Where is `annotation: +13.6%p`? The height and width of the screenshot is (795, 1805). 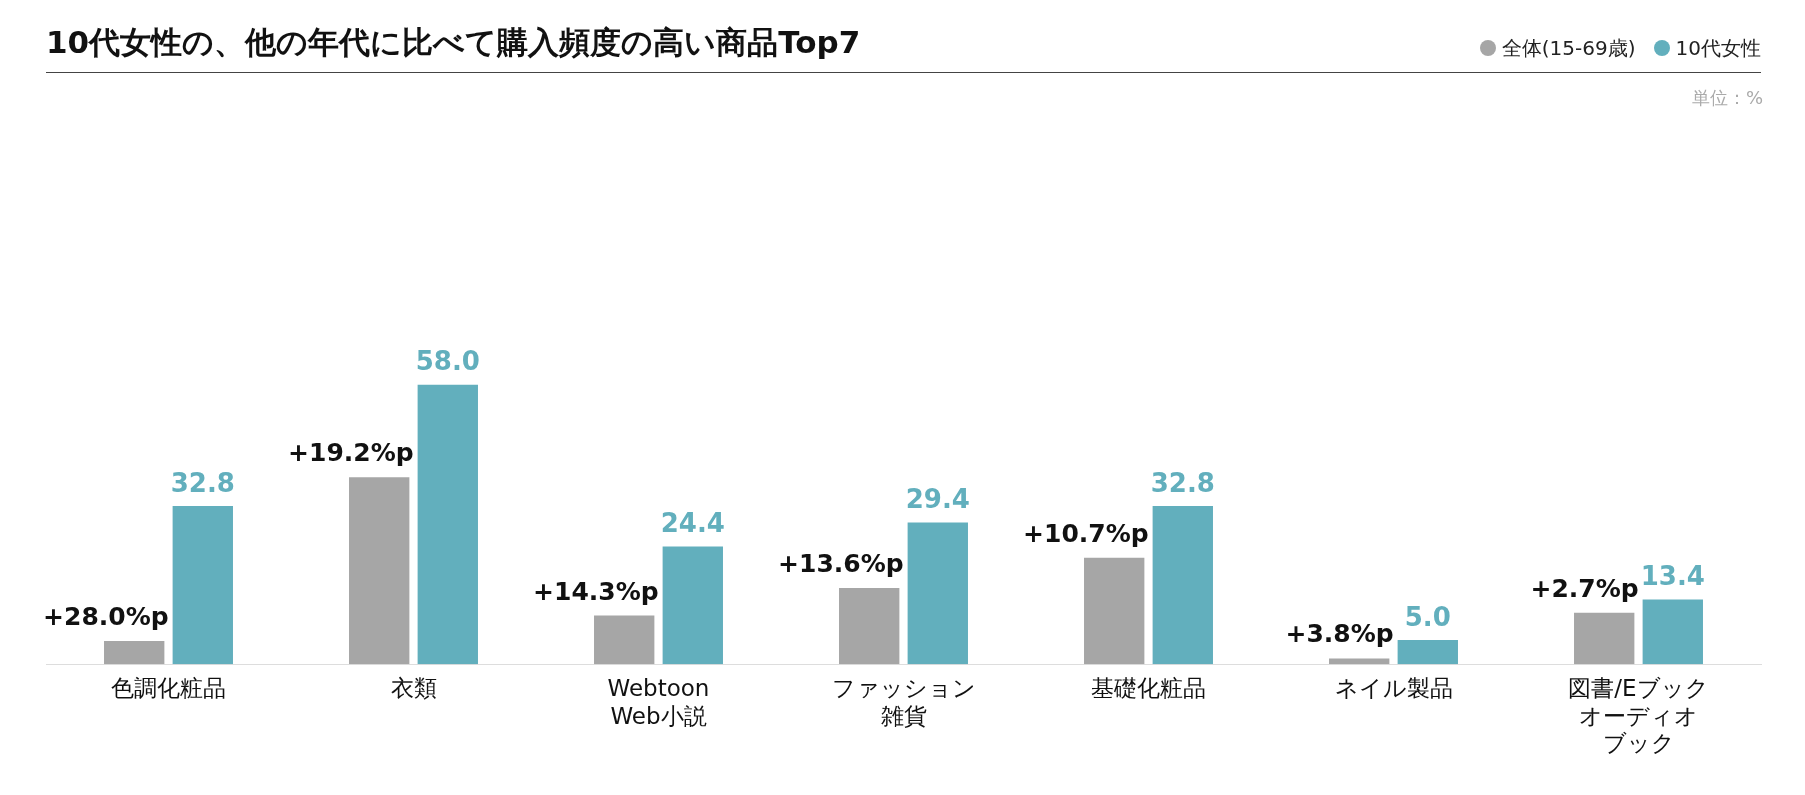
annotation: +13.6%p is located at coordinates (841, 564).